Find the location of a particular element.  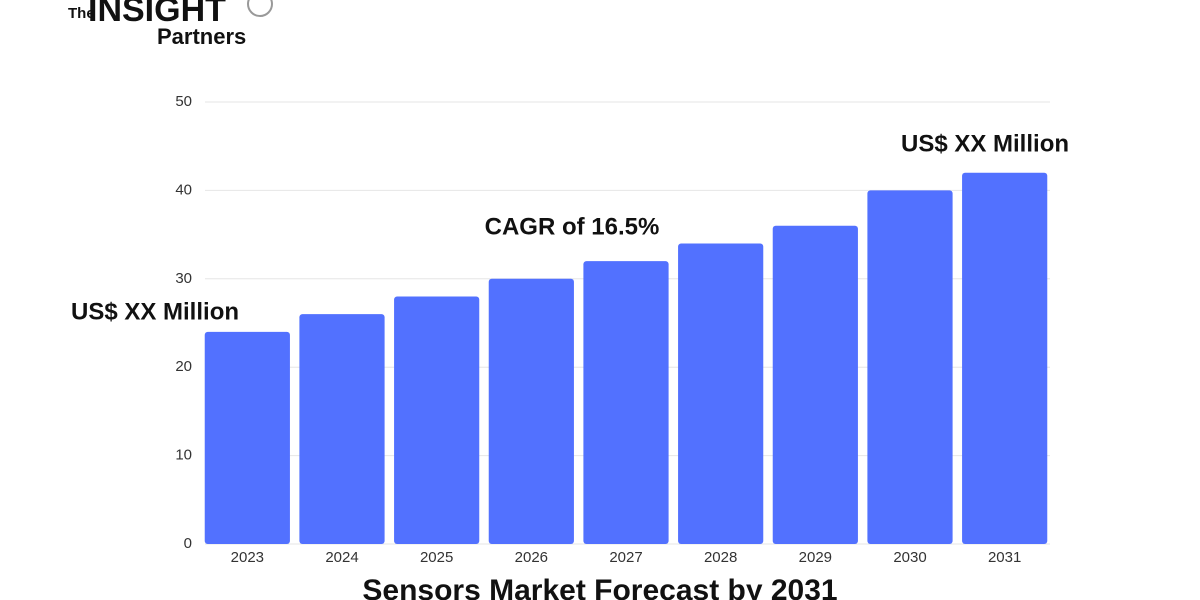

logo-top: The is located at coordinates (81, 13).